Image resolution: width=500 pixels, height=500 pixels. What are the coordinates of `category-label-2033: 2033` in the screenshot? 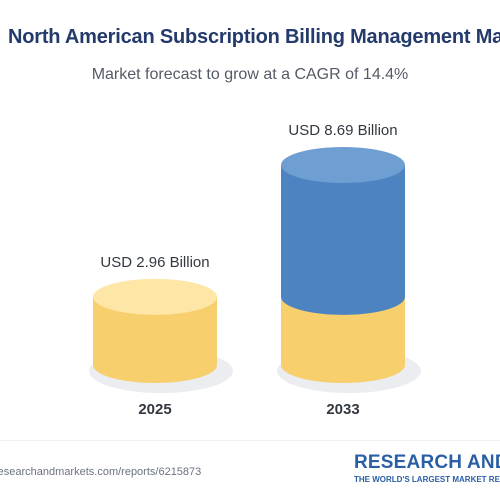 It's located at (342, 409).